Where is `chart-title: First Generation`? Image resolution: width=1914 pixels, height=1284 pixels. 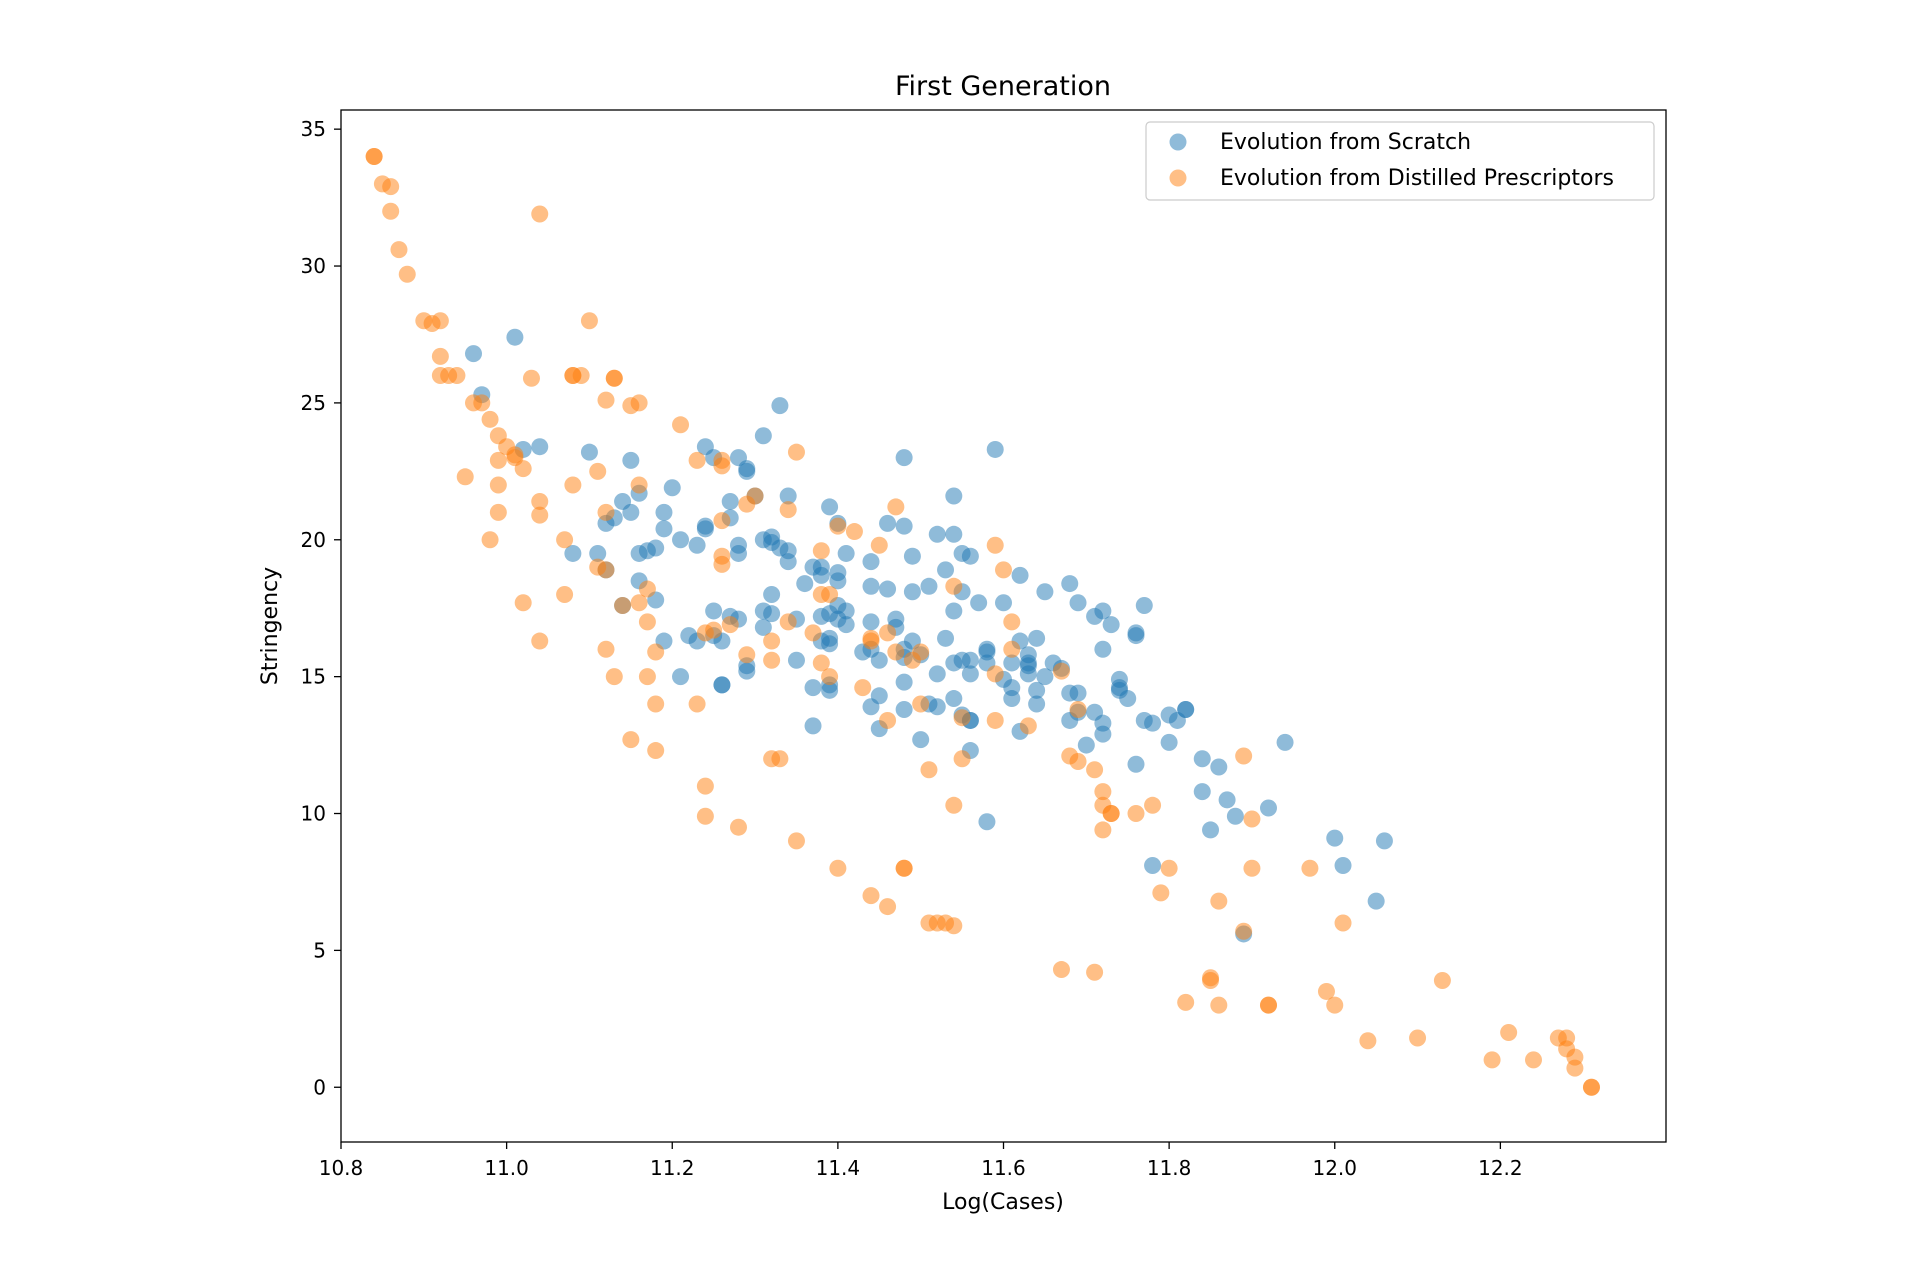 chart-title: First Generation is located at coordinates (1003, 86).